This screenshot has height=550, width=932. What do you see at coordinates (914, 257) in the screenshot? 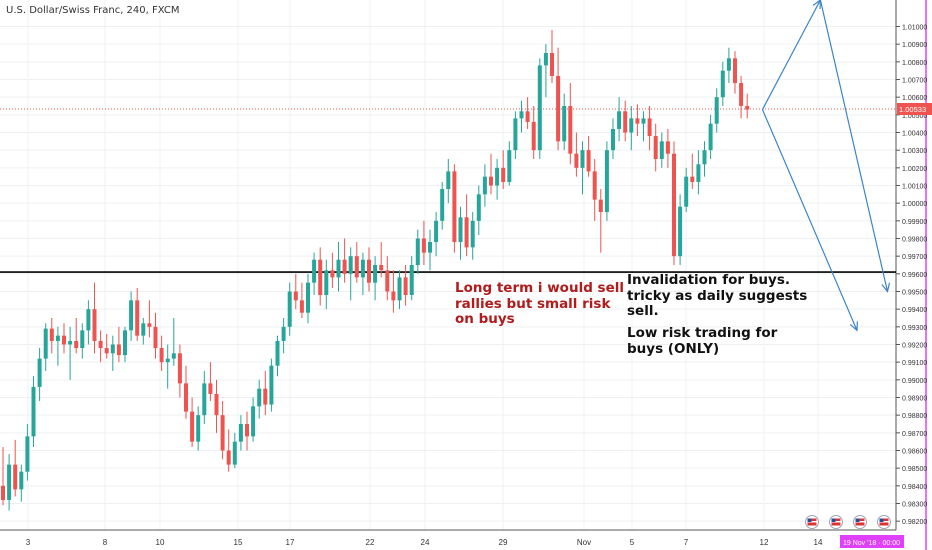
I see `y-tick-label: 0.99700` at bounding box center [914, 257].